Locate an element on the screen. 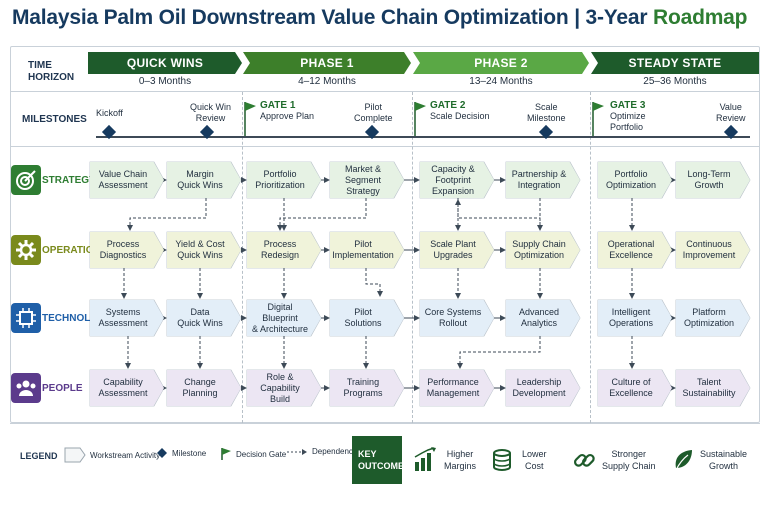 The image size is (768, 512). milestone-timeline is located at coordinates (423, 137).